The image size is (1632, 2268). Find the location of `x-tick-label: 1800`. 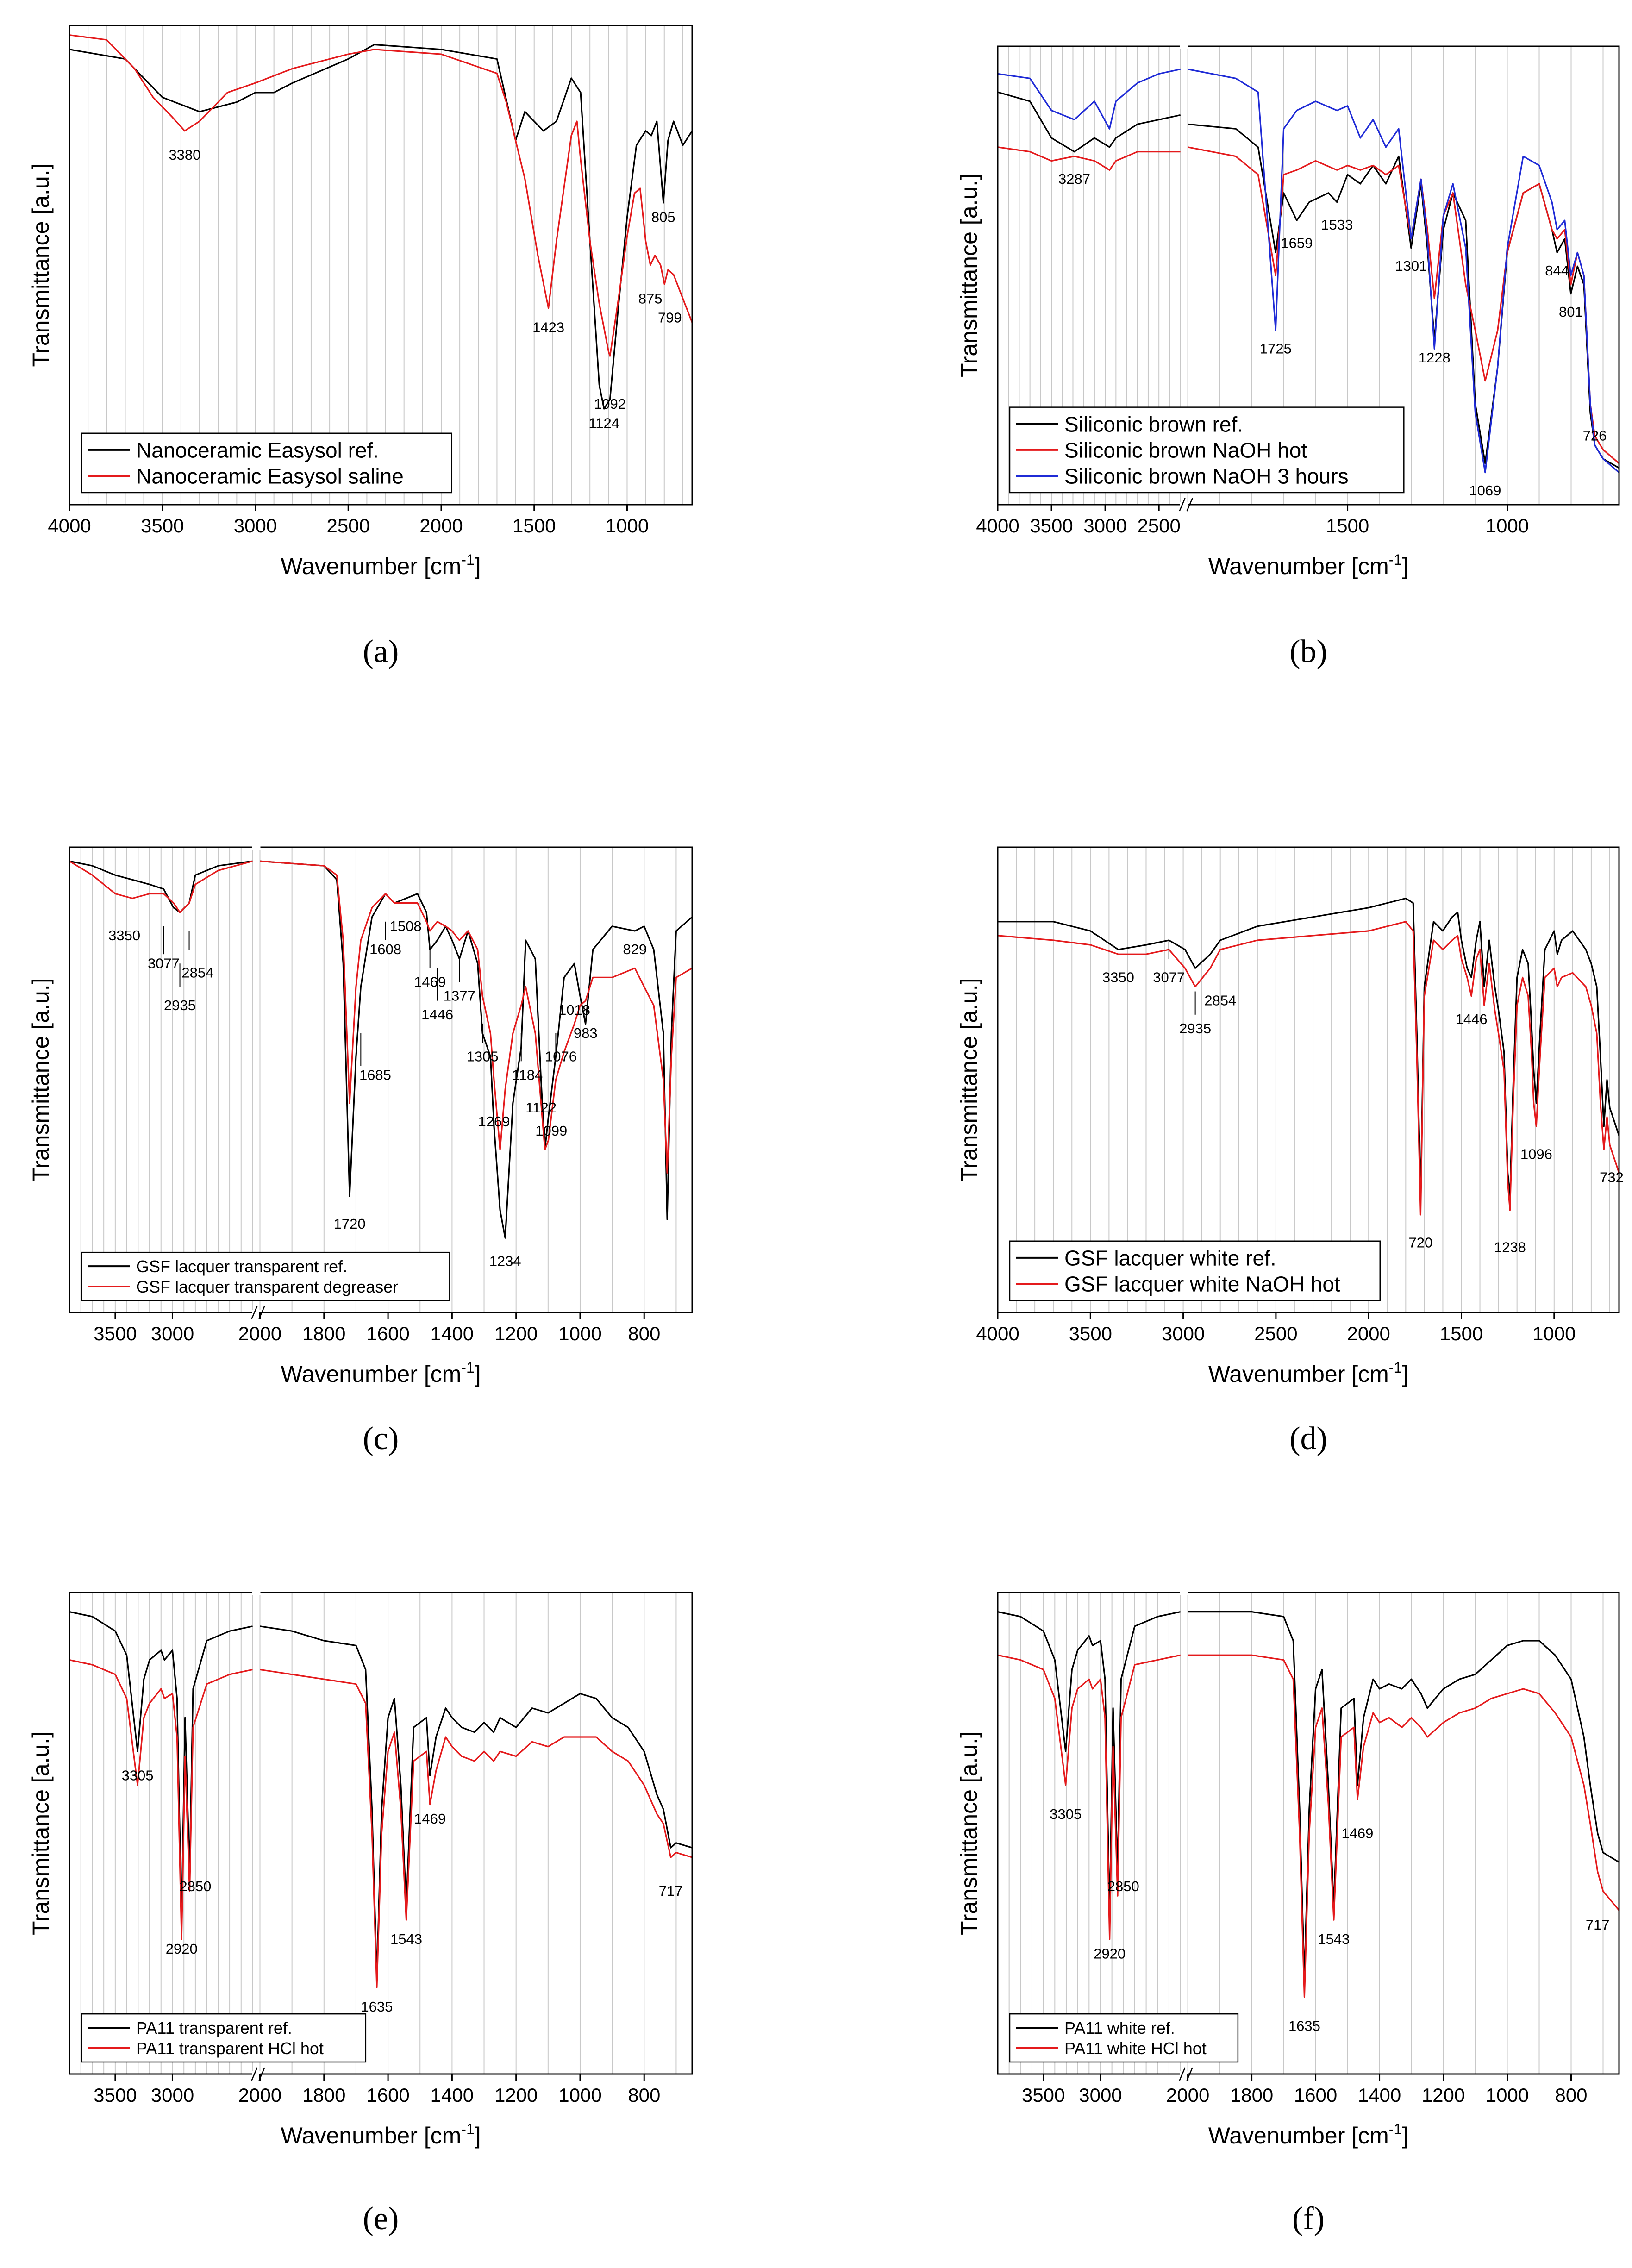

x-tick-label: 1800 is located at coordinates (323, 2095).